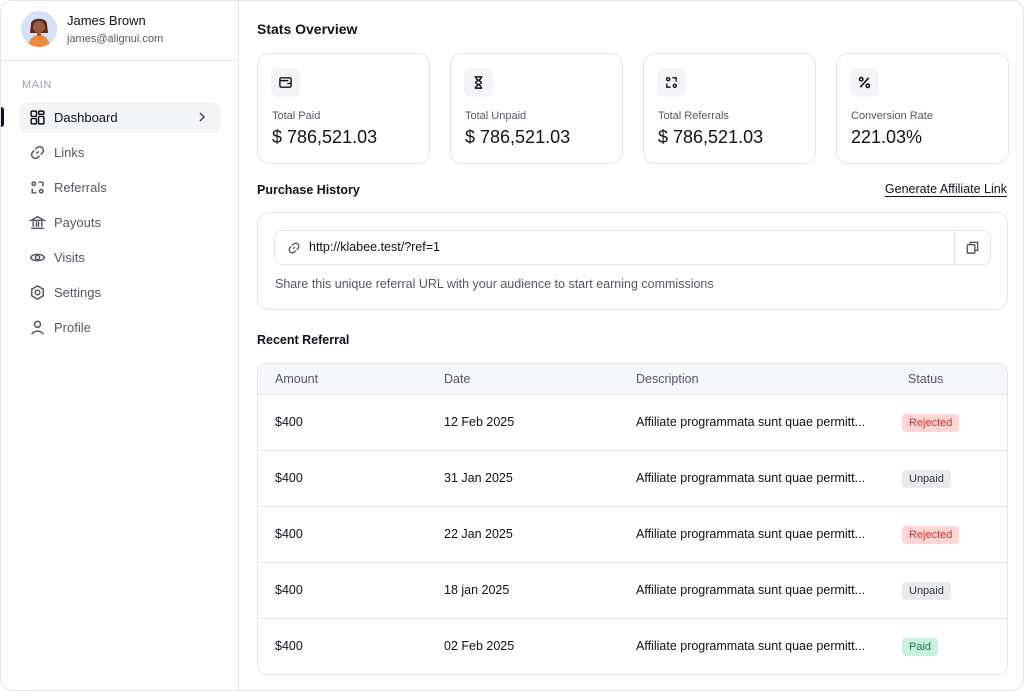  Describe the element at coordinates (120, 152) in the screenshot. I see `sidebar-item-links: Links` at that location.